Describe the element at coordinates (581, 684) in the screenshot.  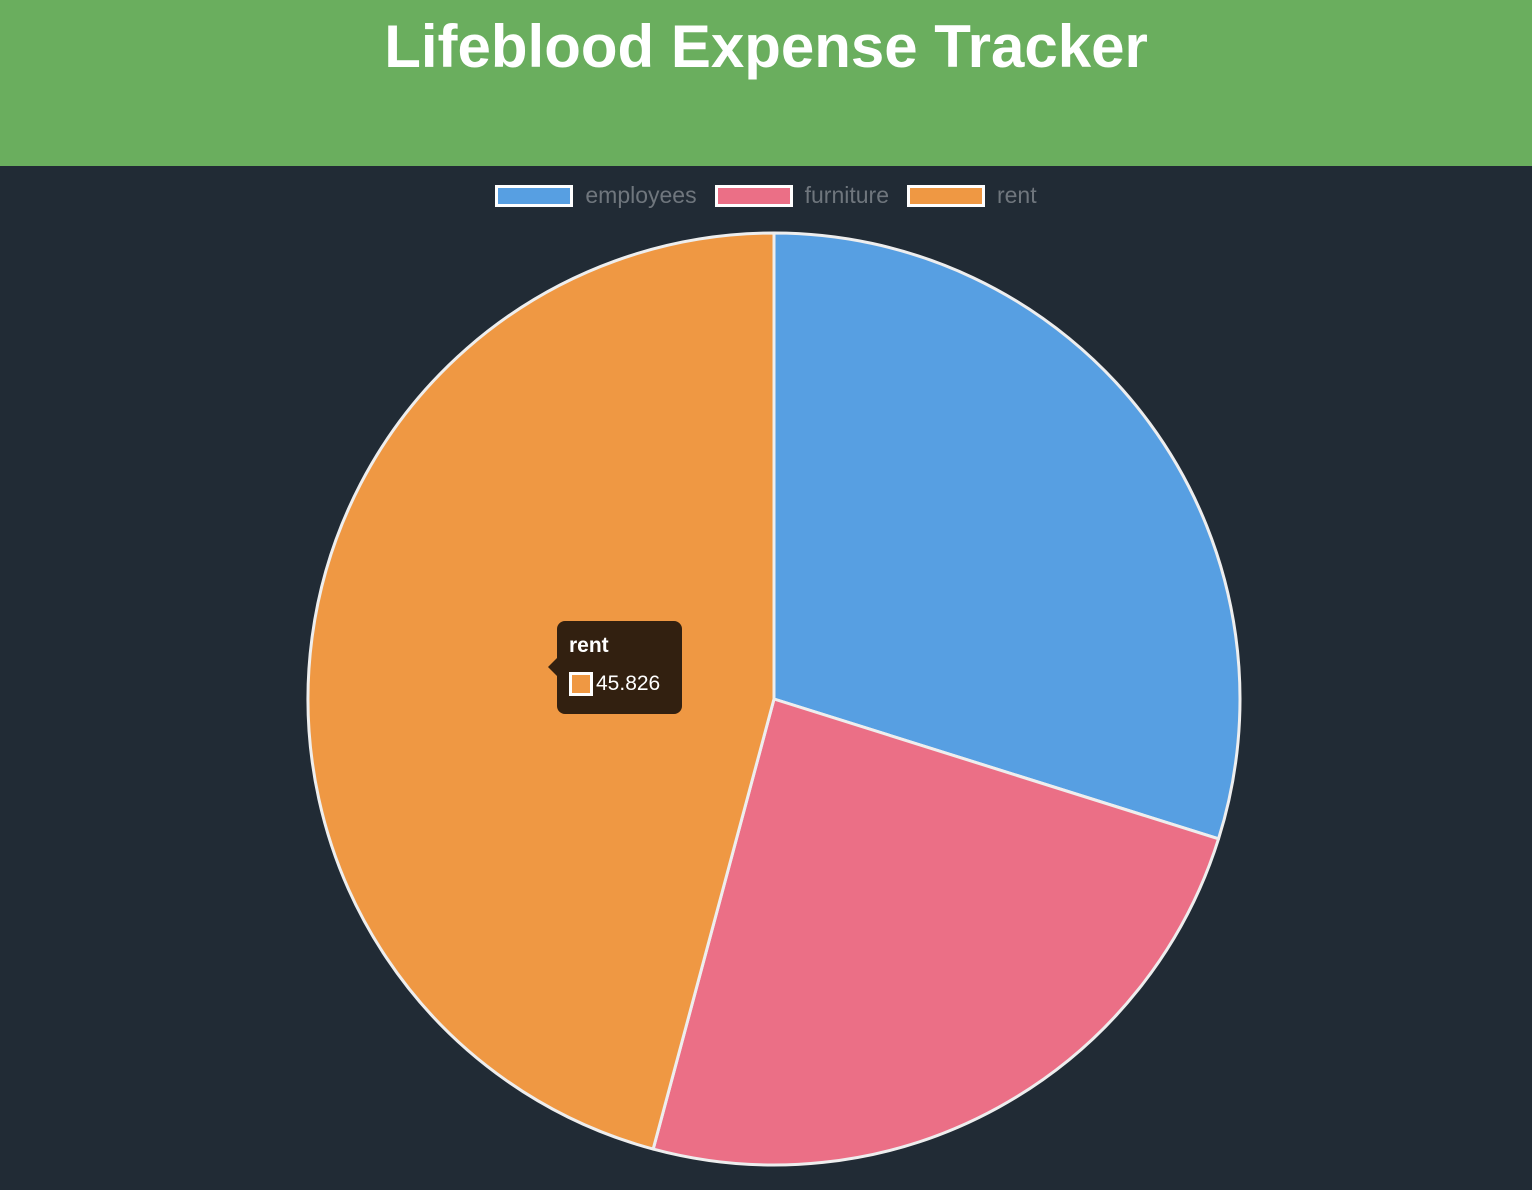
I see `tooltip-color-swatch` at that location.